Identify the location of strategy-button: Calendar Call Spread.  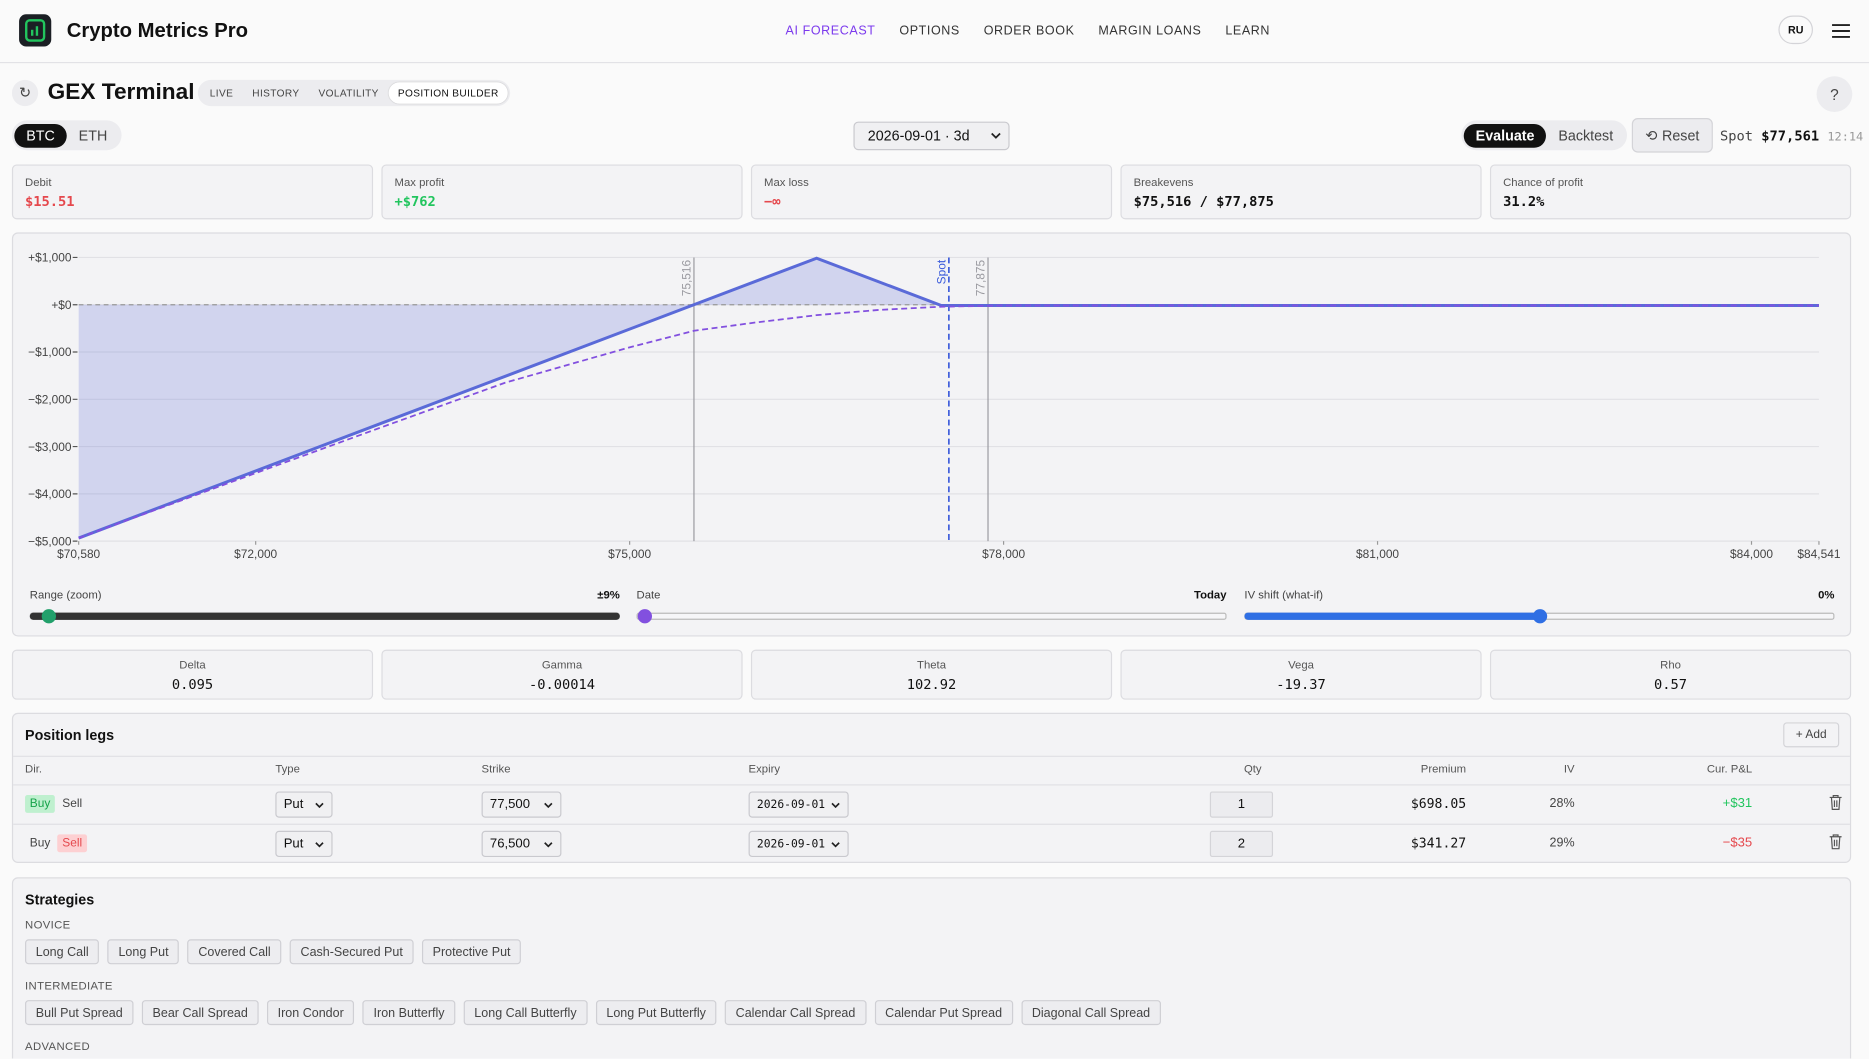
(795, 1013).